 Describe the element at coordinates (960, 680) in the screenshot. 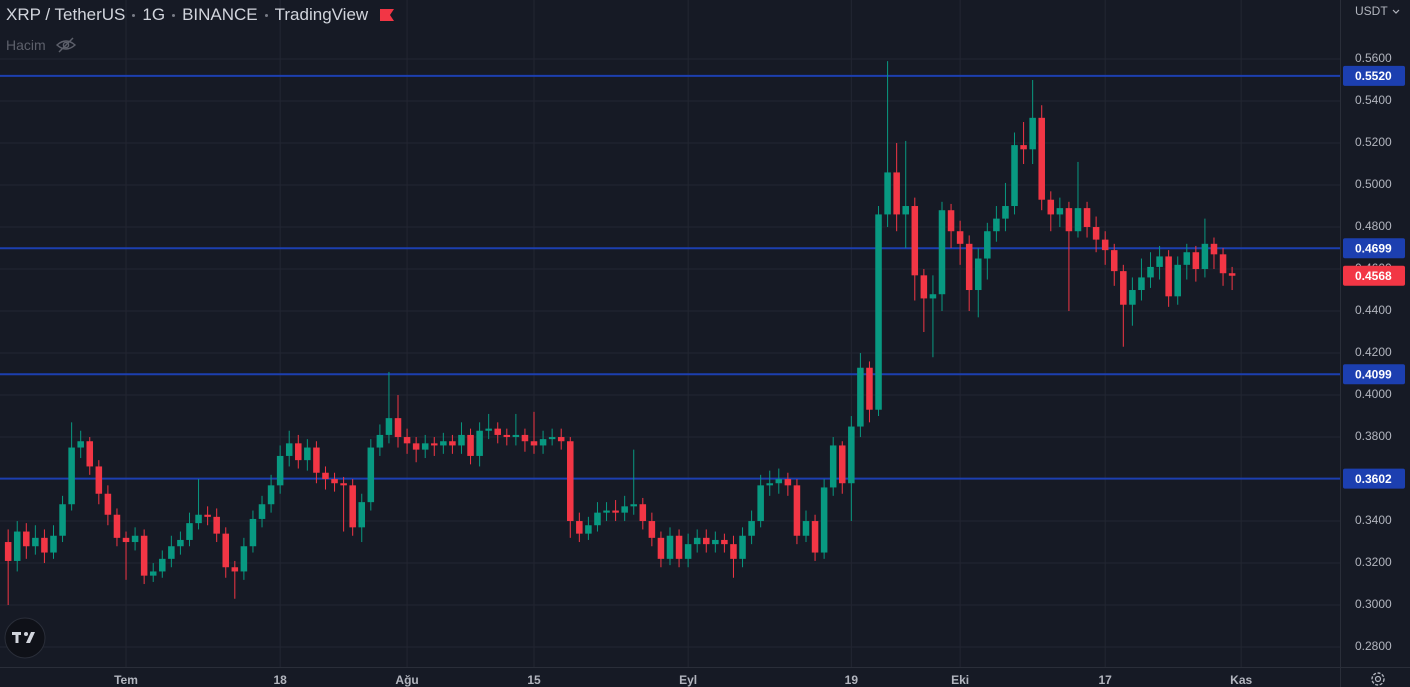

I see `x-tick-label: Eki` at that location.